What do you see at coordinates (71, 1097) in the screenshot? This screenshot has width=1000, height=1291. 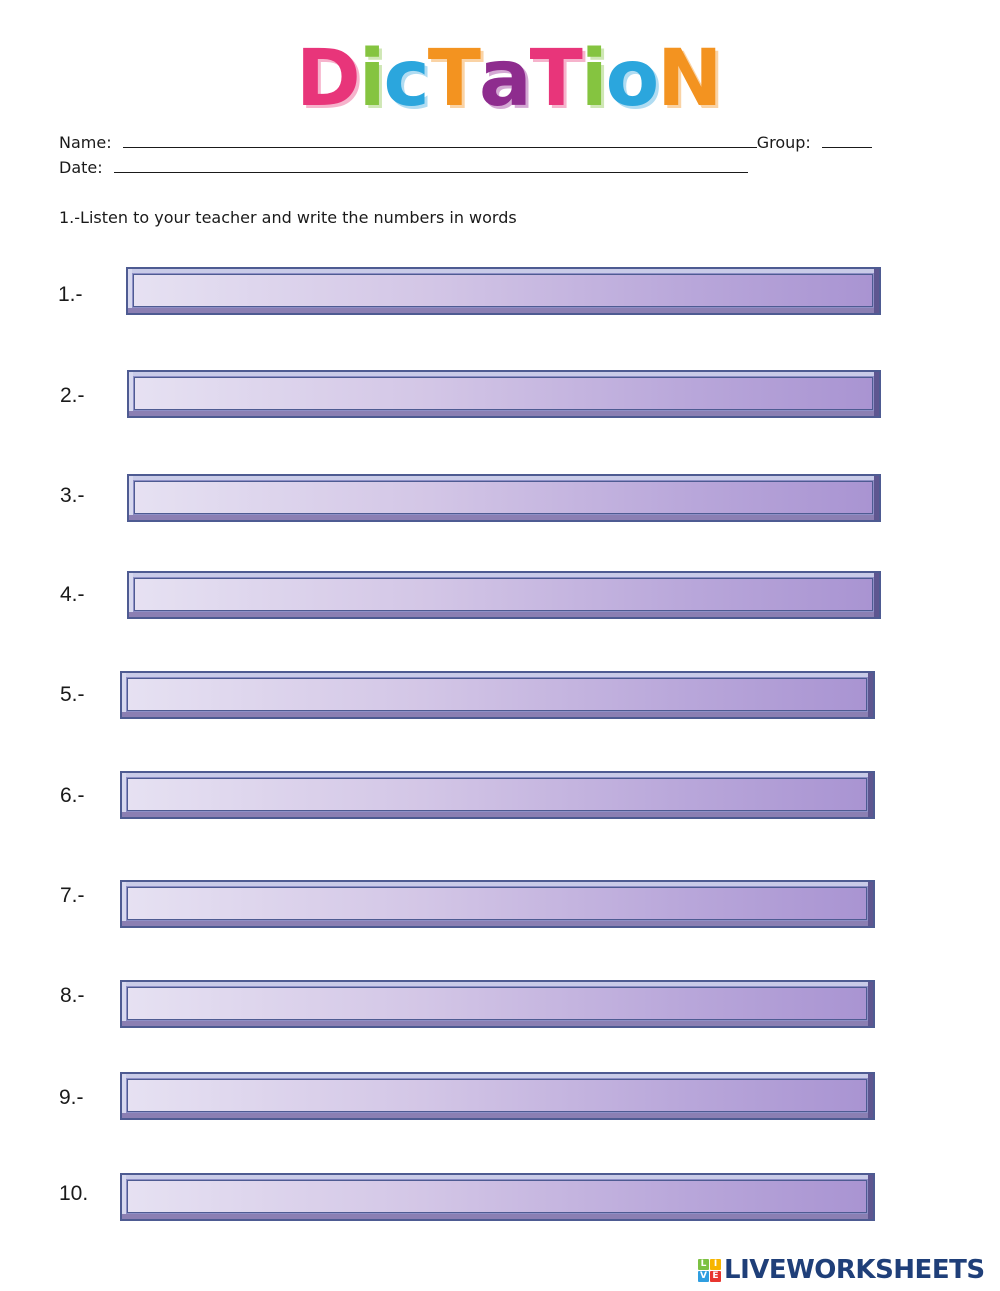 I see `answer-label-9: 9.-` at bounding box center [71, 1097].